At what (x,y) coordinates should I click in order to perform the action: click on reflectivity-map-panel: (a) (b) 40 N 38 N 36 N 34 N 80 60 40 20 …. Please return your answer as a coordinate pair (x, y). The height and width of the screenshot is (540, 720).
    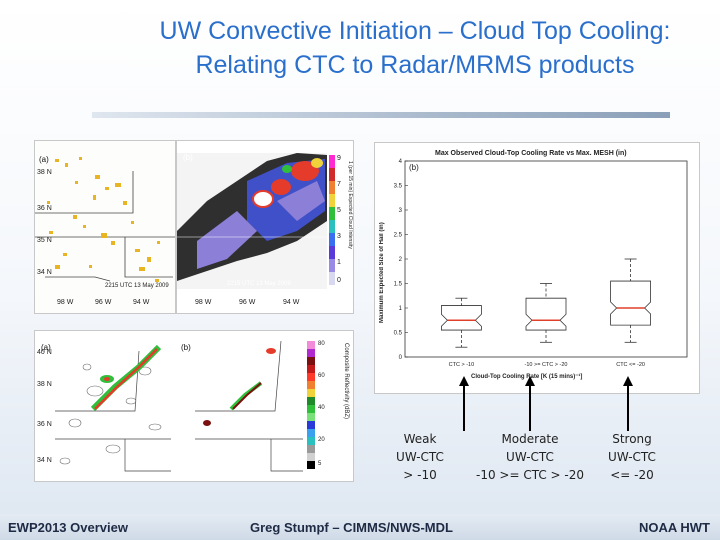
    Looking at the image, I should click on (194, 406).